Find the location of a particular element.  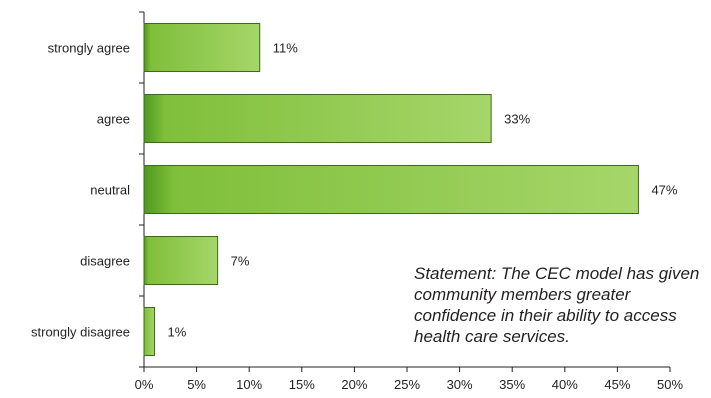

category-label: disagree is located at coordinates (105, 261).